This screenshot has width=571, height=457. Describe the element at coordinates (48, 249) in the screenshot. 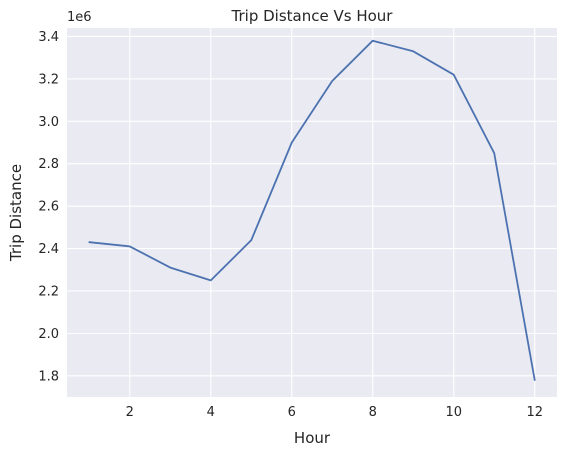

I see `y-tick-label: 2.4` at that location.